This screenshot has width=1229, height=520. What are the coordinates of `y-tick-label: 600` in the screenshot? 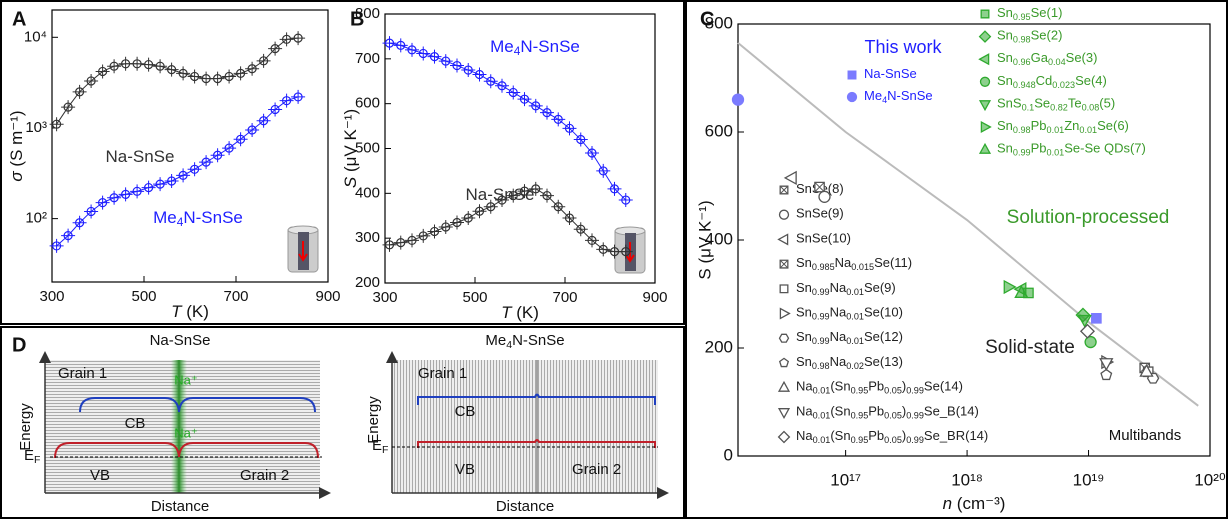 It's located at (367, 103).